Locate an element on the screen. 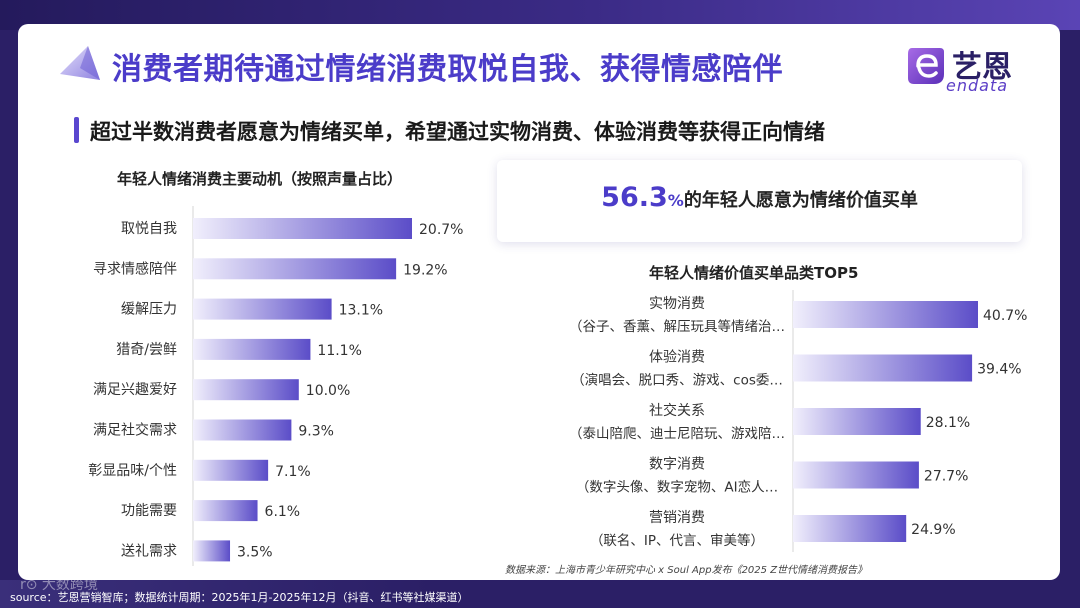 The image size is (1080, 608). right-chart-title: 年轻人情绪价值买单品类TOP5 is located at coordinates (754, 273).